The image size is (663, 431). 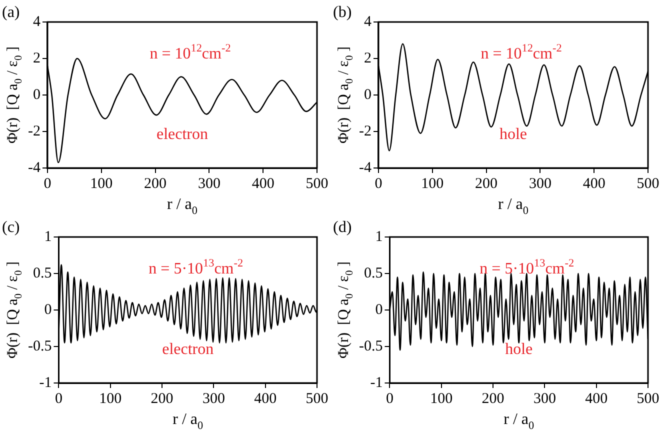 What do you see at coordinates (11, 227) in the screenshot?
I see `chart-title: (c)` at bounding box center [11, 227].